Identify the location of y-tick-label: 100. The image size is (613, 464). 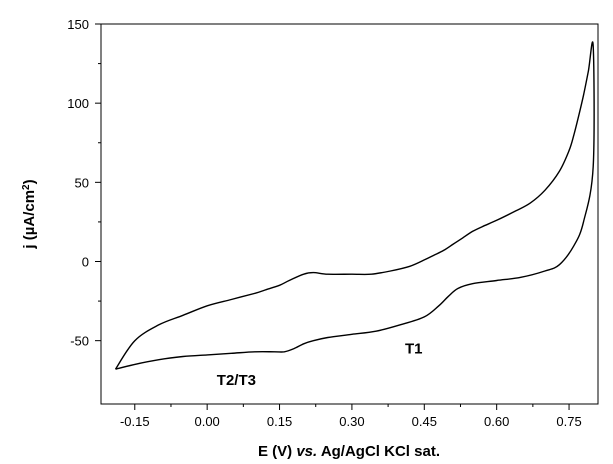
(78, 103).